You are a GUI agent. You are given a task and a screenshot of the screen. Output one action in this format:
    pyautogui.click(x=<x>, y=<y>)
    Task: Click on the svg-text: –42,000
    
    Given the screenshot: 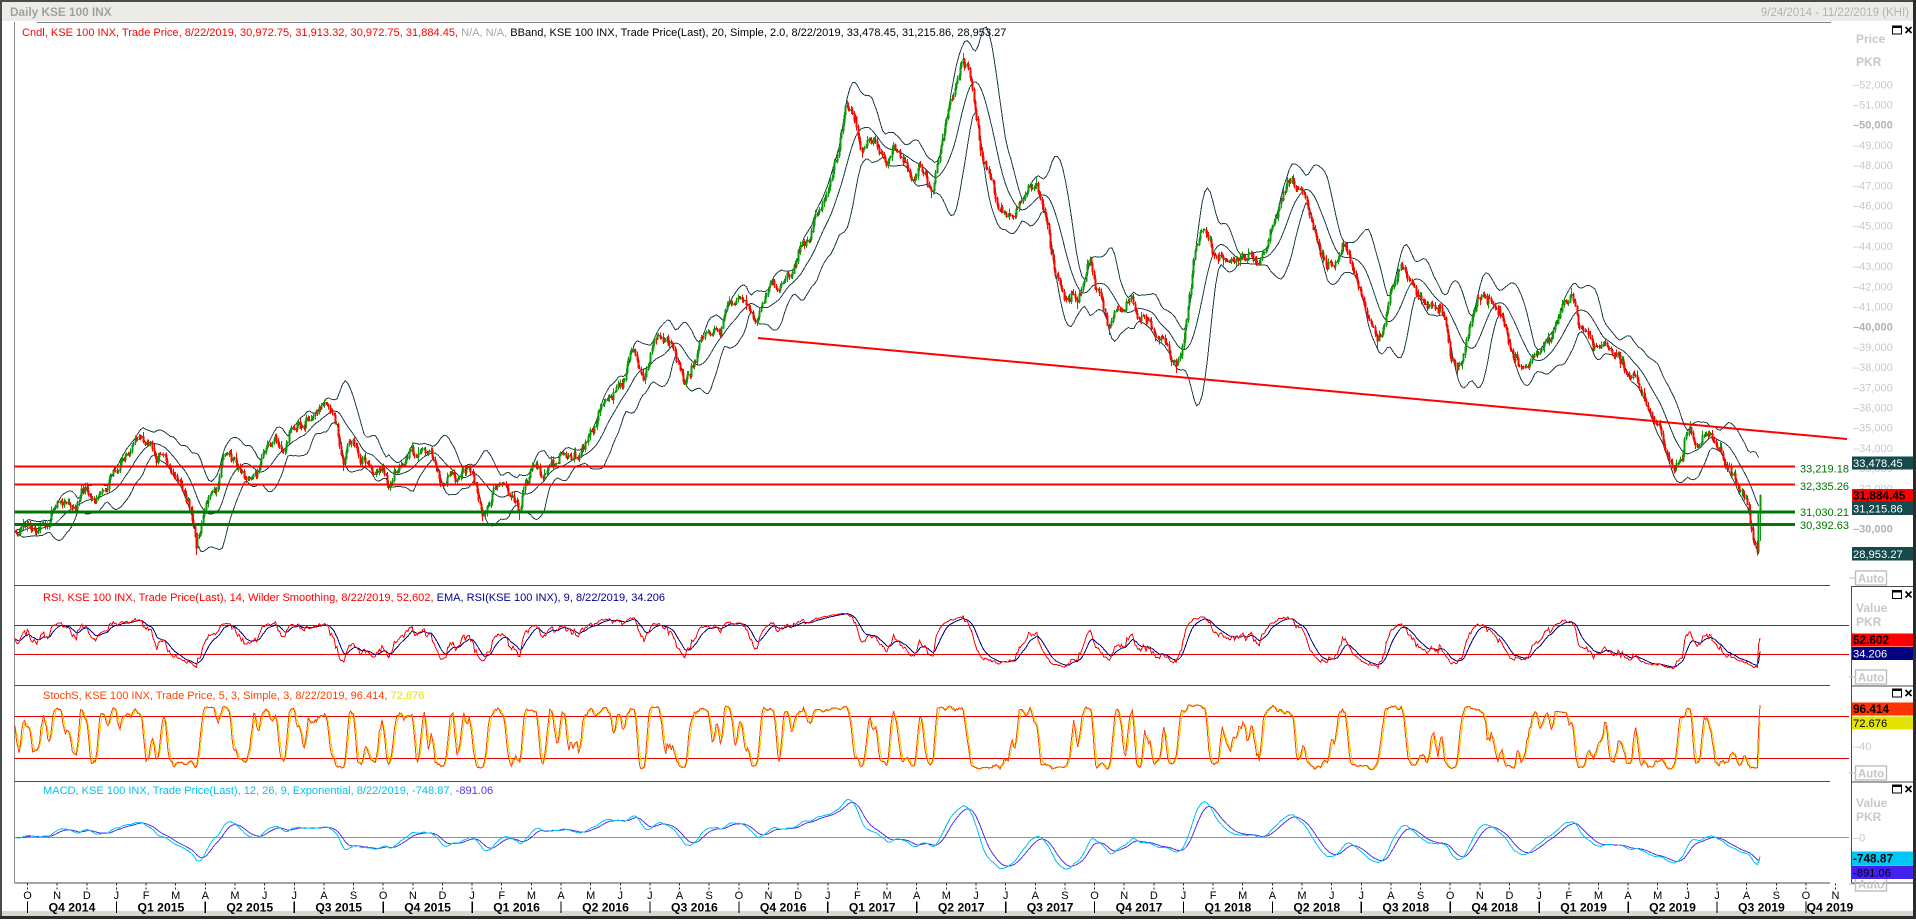 What is the action you would take?
    pyautogui.click(x=1873, y=287)
    